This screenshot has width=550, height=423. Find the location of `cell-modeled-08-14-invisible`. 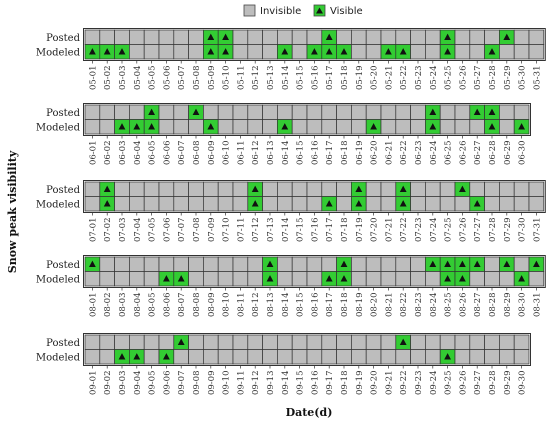

cell-modeled-08-14-invisible is located at coordinates (285, 279).